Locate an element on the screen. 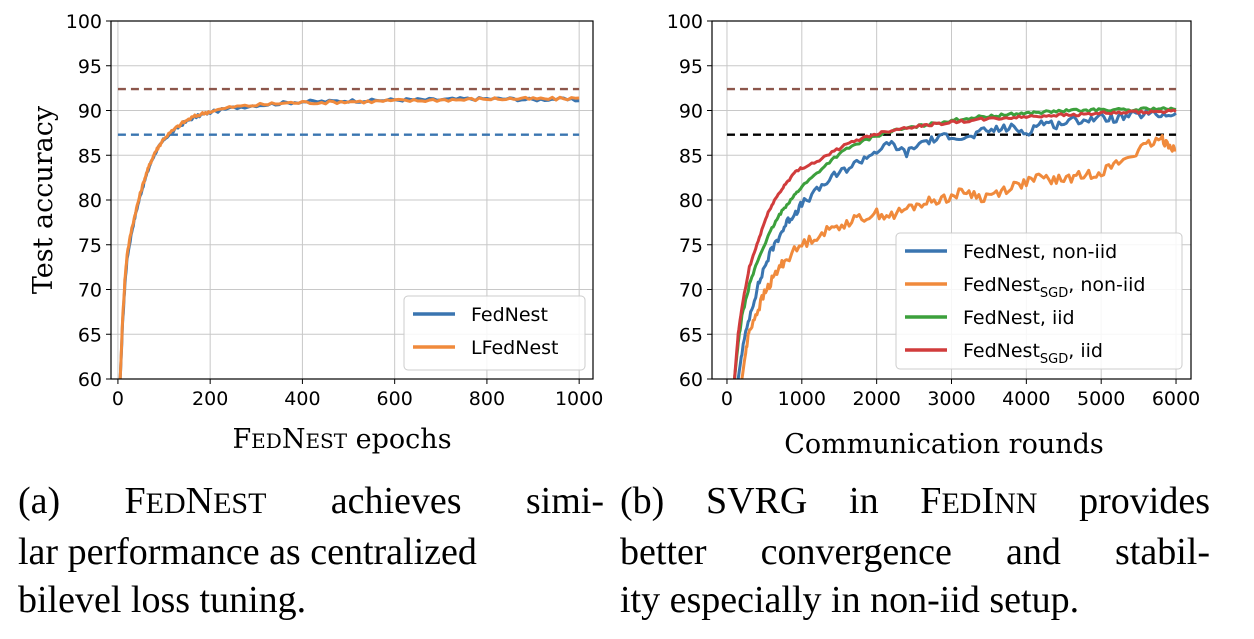 The image size is (1254, 639). caption-a-line-1: (a) FEDNEST achieves simi- is located at coordinates (311, 502).